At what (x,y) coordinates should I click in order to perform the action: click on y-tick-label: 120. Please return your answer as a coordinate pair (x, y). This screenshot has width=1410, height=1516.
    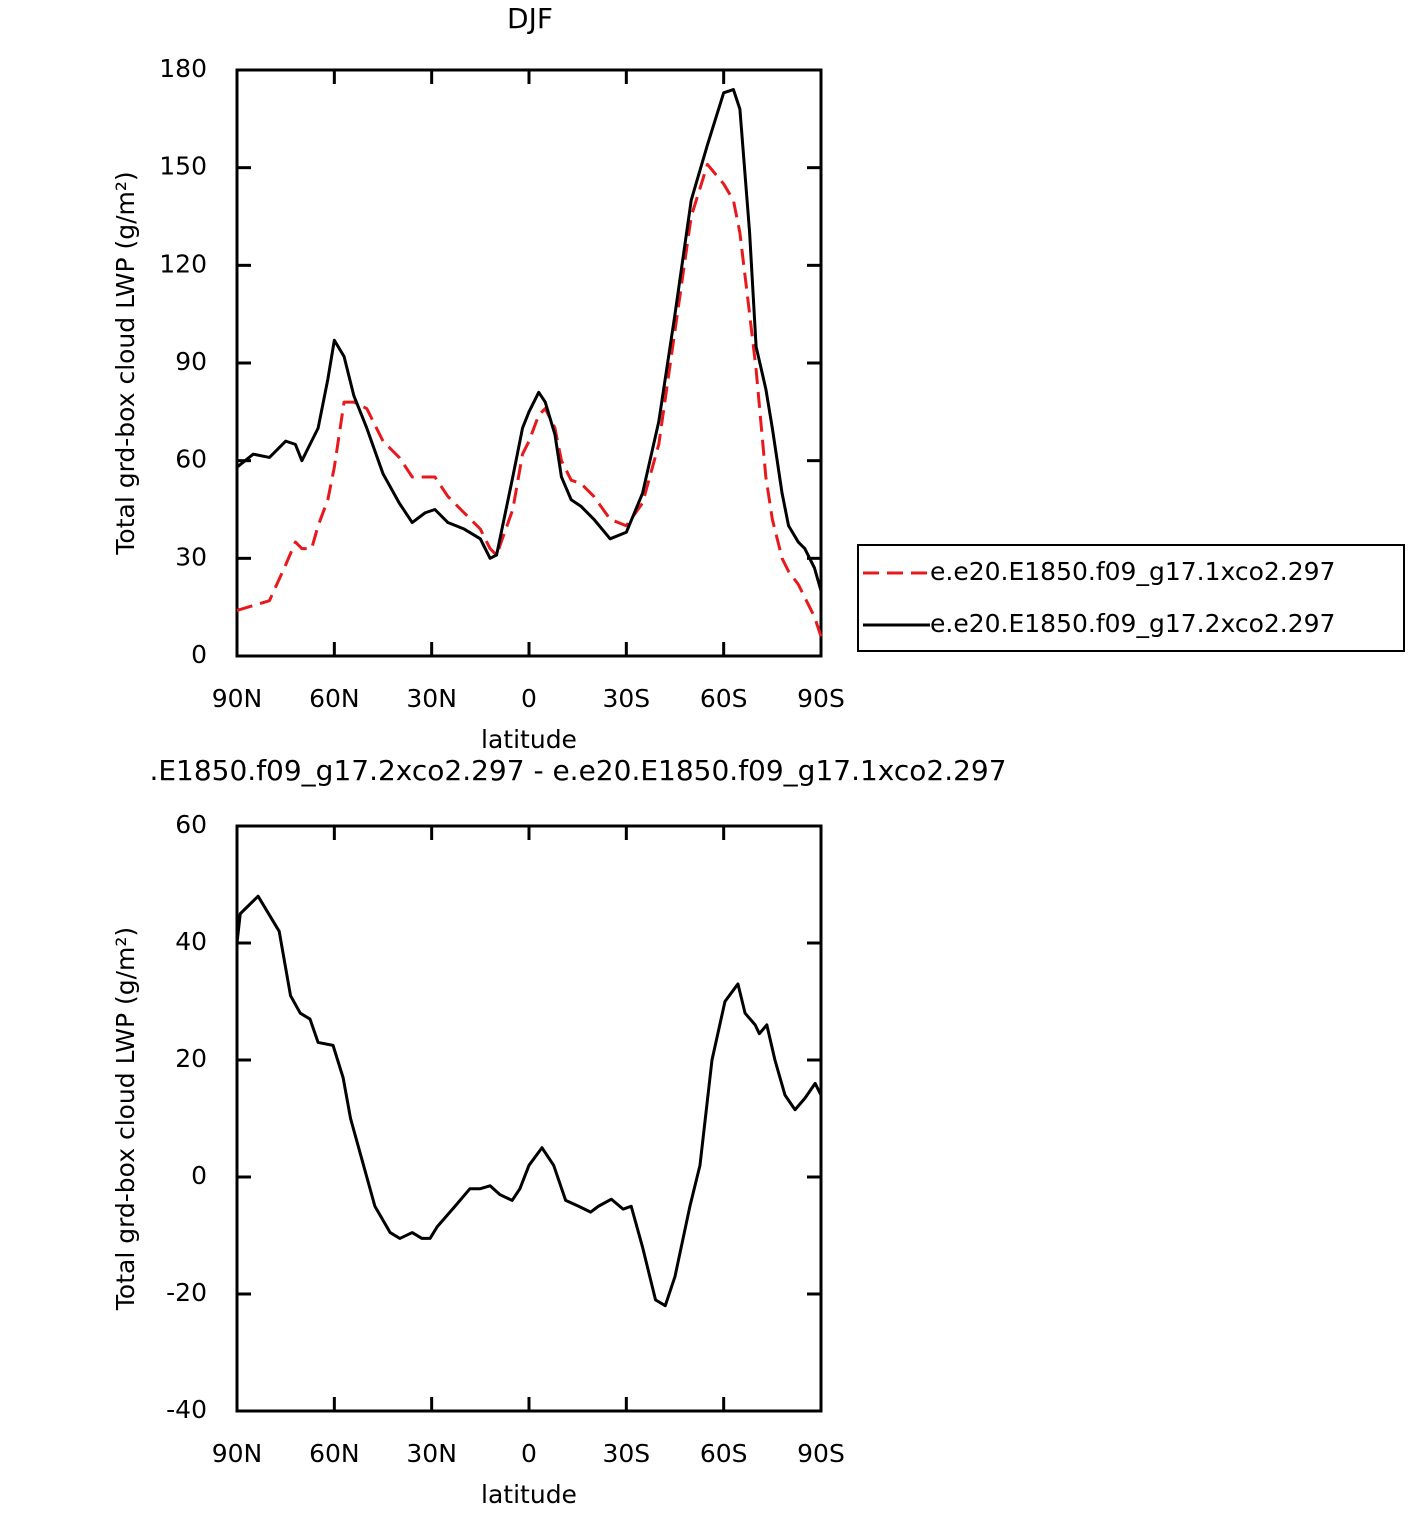
    Looking at the image, I should click on (183, 263).